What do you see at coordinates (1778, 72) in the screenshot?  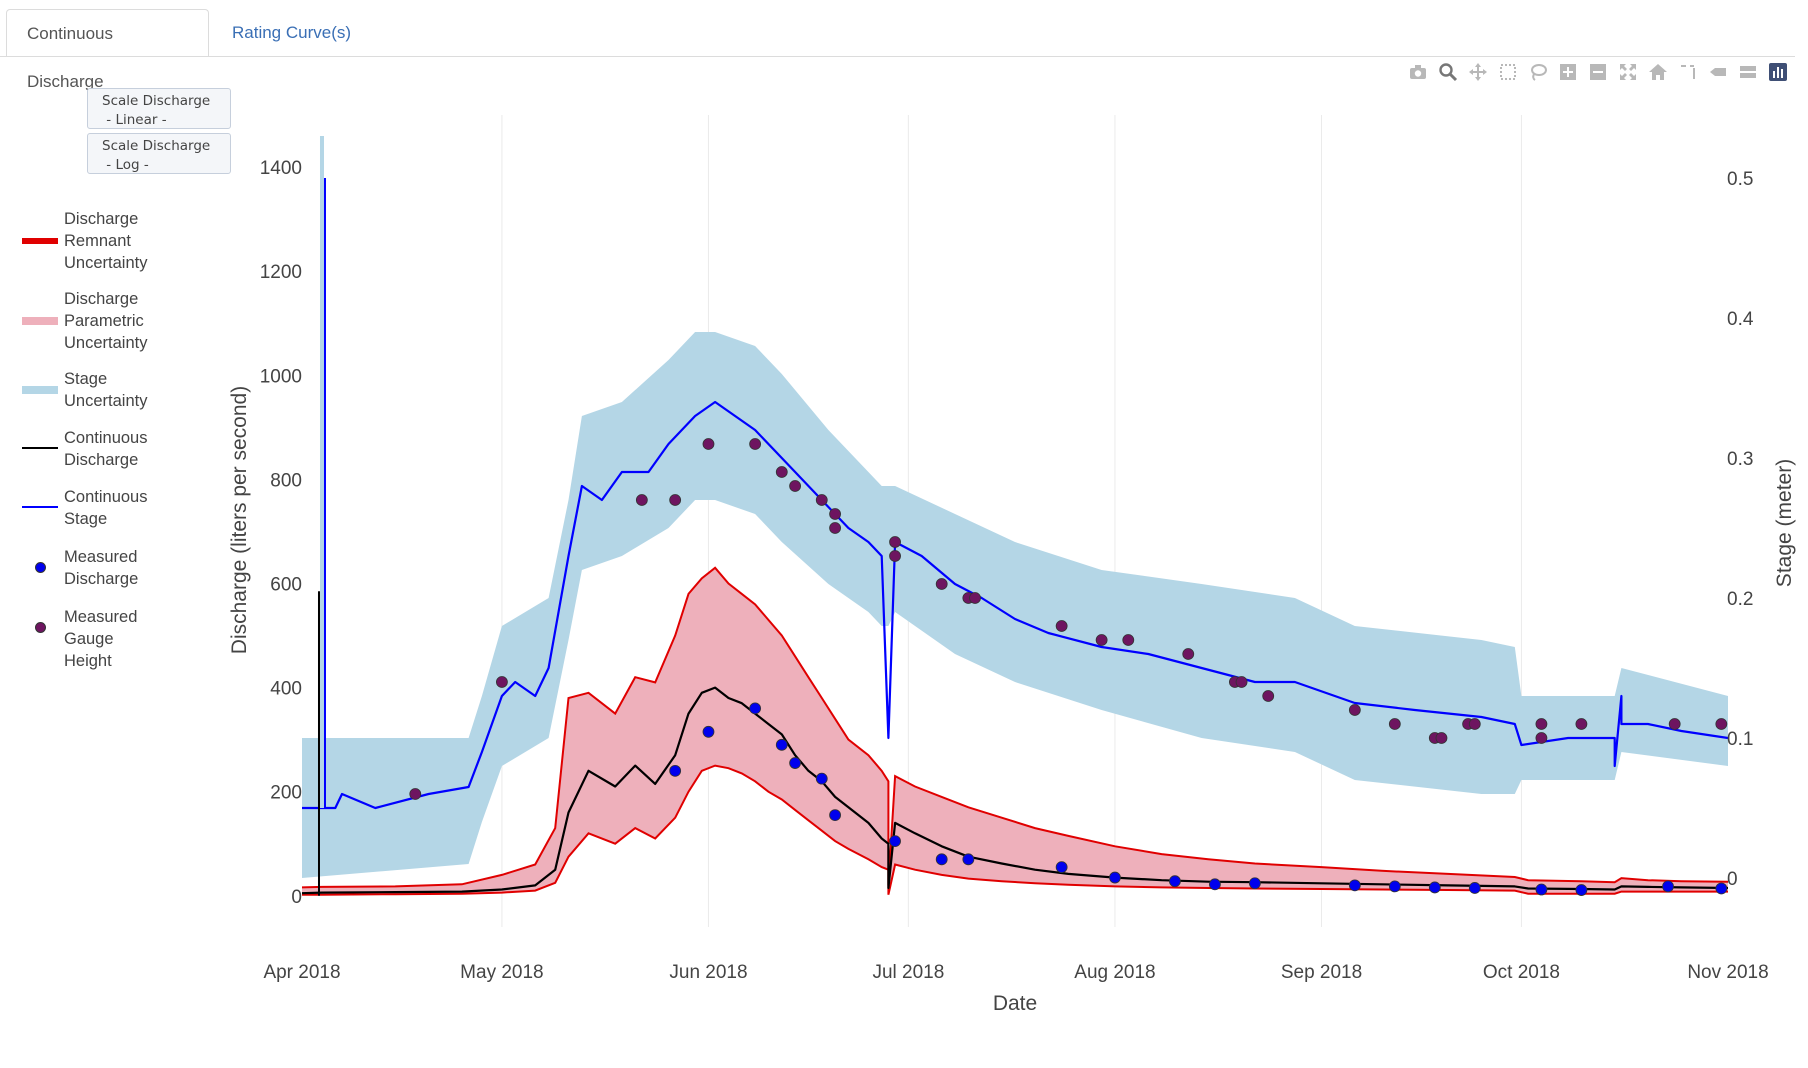 I see `plotly-logo-icon` at bounding box center [1778, 72].